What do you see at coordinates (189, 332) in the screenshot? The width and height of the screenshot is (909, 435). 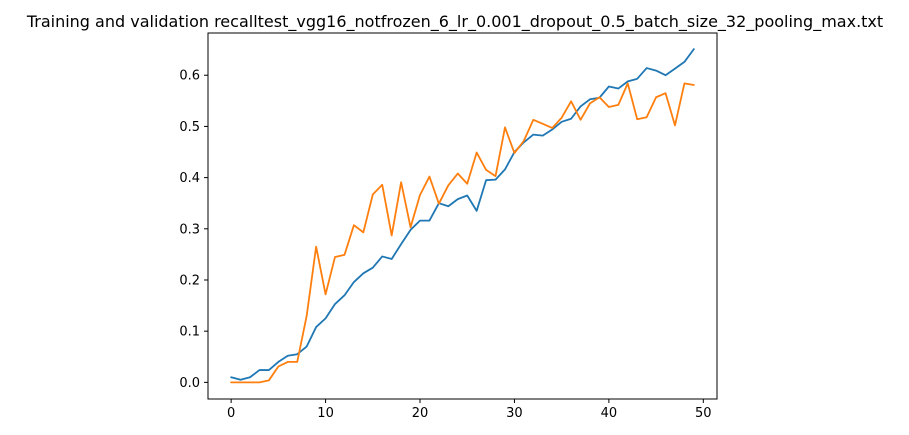 I see `y-tick-label: 0.1` at bounding box center [189, 332].